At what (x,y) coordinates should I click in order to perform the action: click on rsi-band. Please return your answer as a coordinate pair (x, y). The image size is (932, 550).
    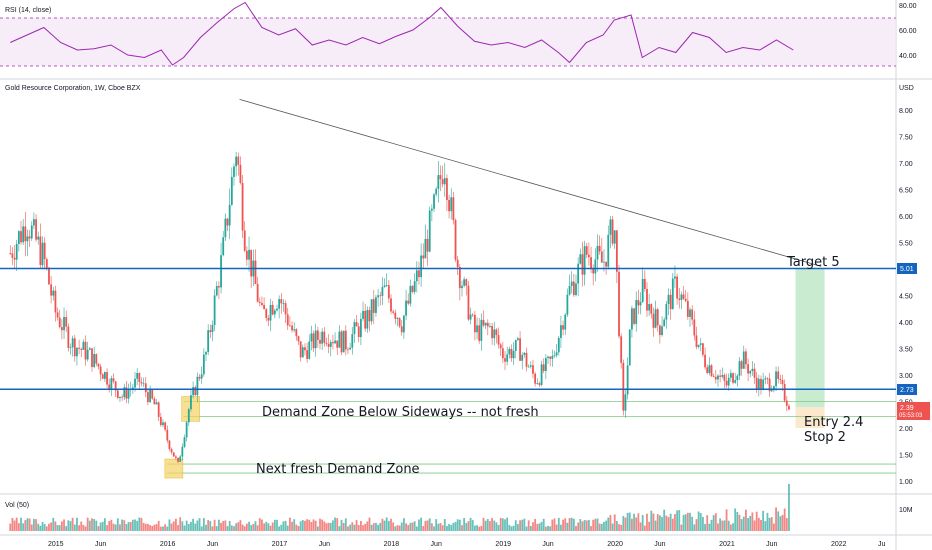
    Looking at the image, I should click on (448, 42).